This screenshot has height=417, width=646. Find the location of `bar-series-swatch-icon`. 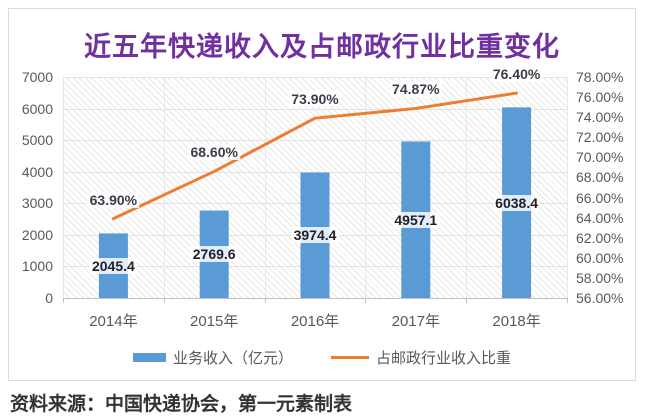

bar-series-swatch-icon is located at coordinates (149, 357).